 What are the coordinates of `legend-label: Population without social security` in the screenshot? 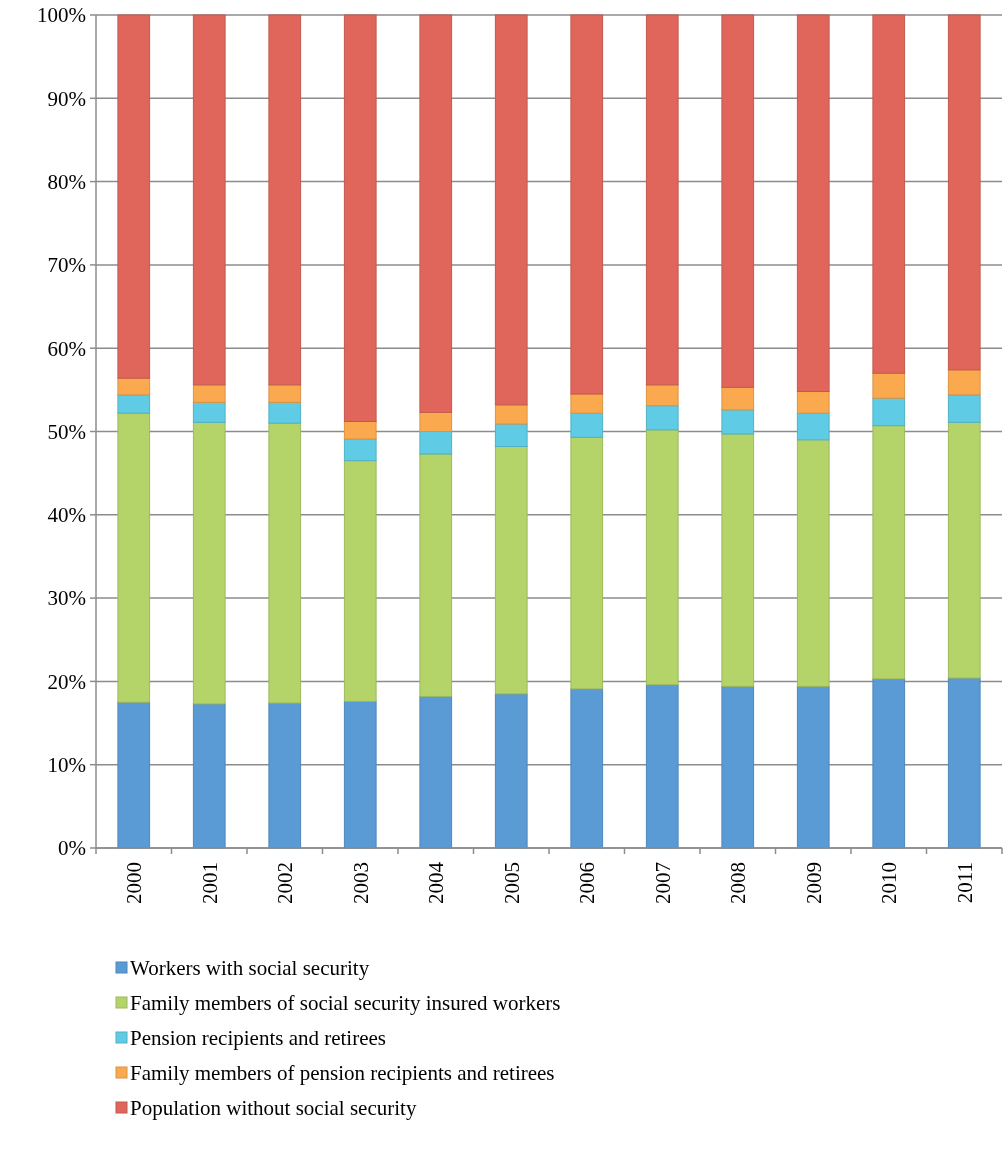 It's located at (273, 1108).